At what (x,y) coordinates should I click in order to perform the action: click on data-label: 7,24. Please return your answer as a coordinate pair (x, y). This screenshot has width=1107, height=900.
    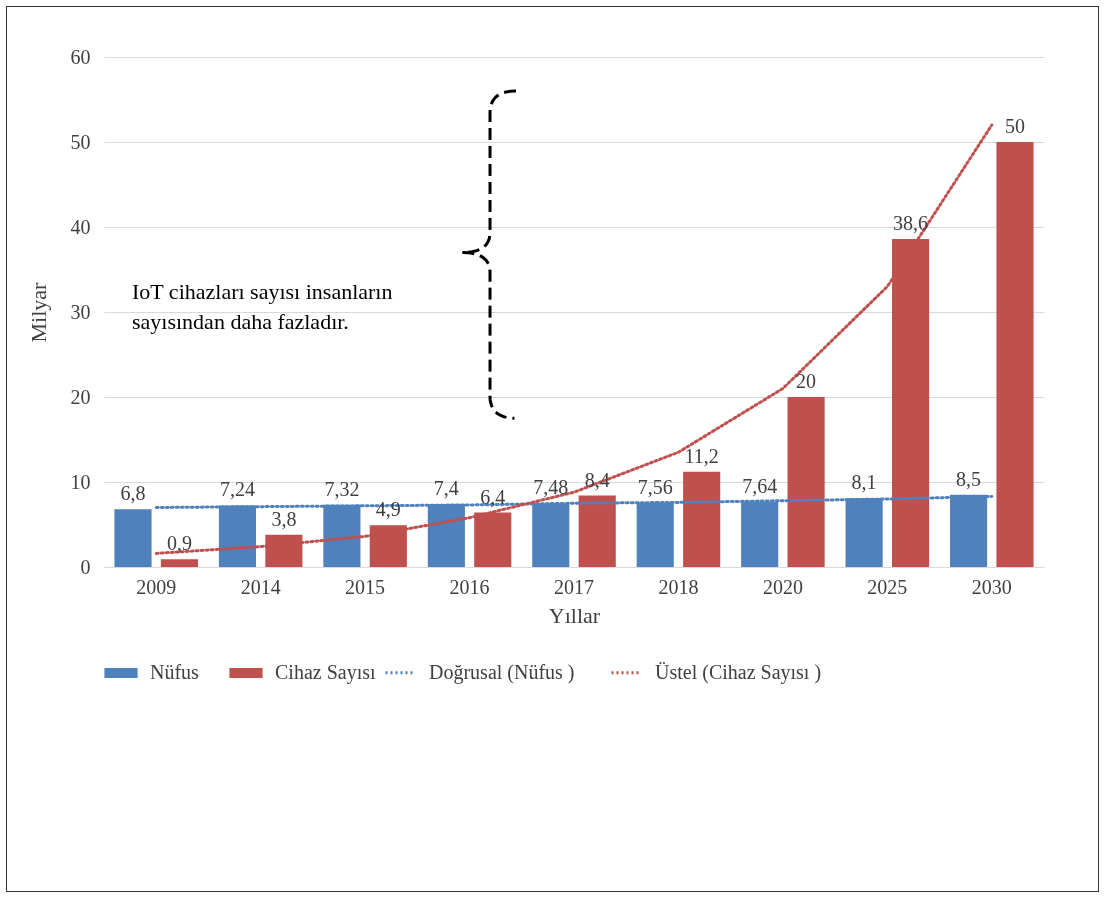
    Looking at the image, I should click on (237, 489).